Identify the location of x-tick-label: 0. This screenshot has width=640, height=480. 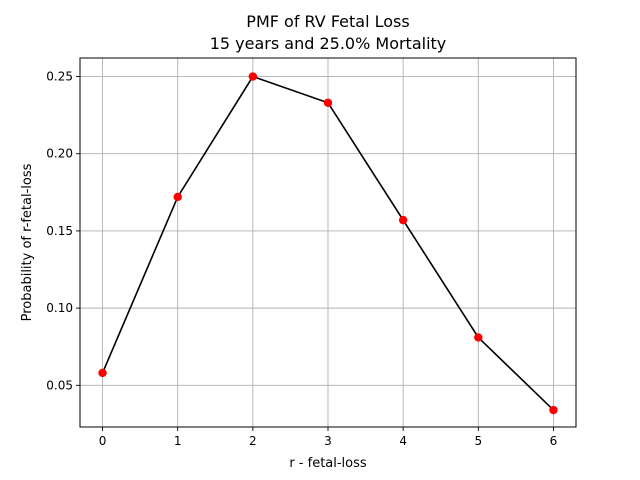
(103, 441).